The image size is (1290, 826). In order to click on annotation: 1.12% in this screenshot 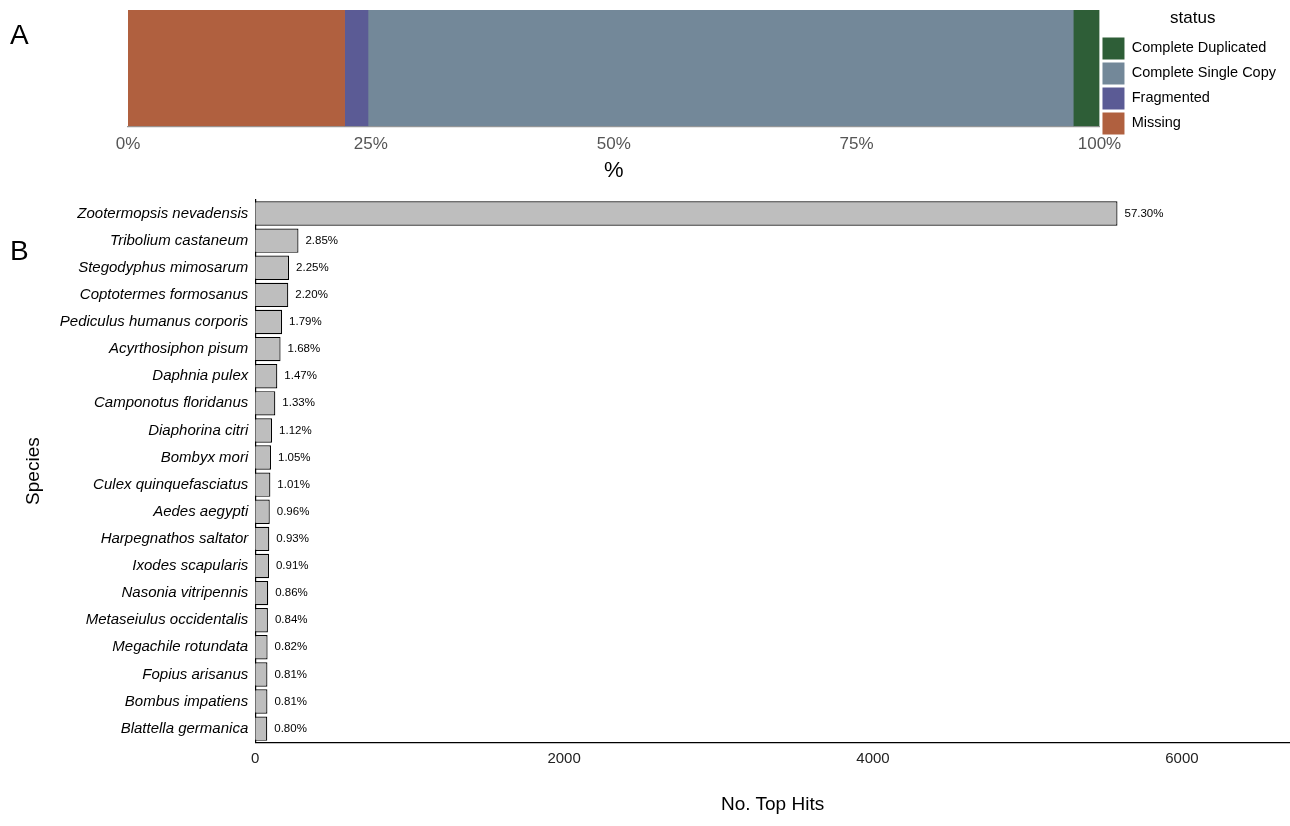, I will do `click(295, 429)`.